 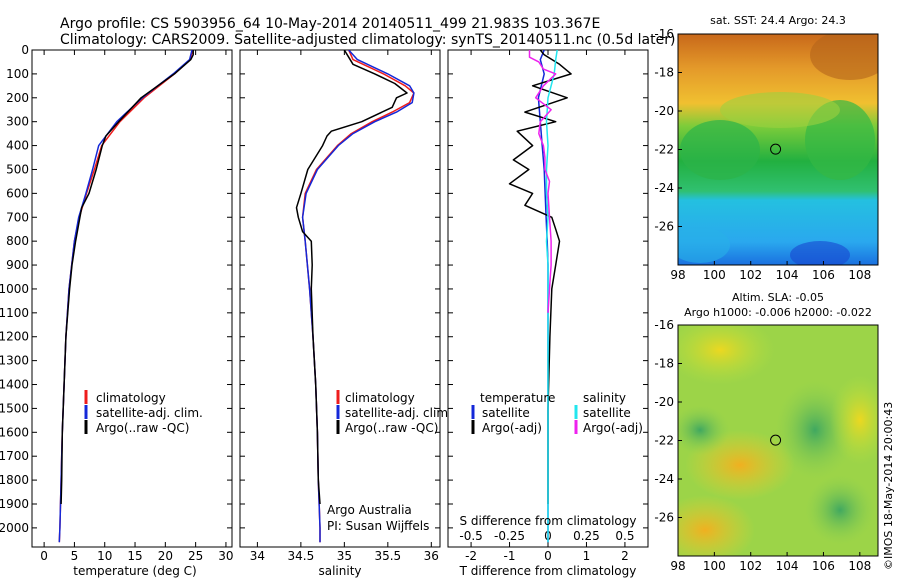 I want to click on legend-label-satellite: satellite-adj. clim., so click(x=149, y=413).